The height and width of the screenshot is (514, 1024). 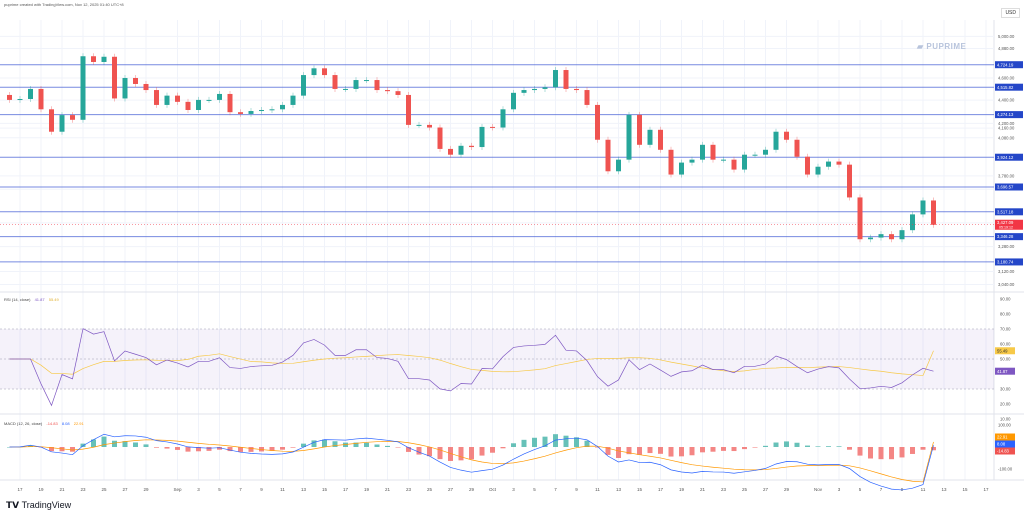 I want to click on rsi-tick-label: 80.00, so click(x=1005, y=314).